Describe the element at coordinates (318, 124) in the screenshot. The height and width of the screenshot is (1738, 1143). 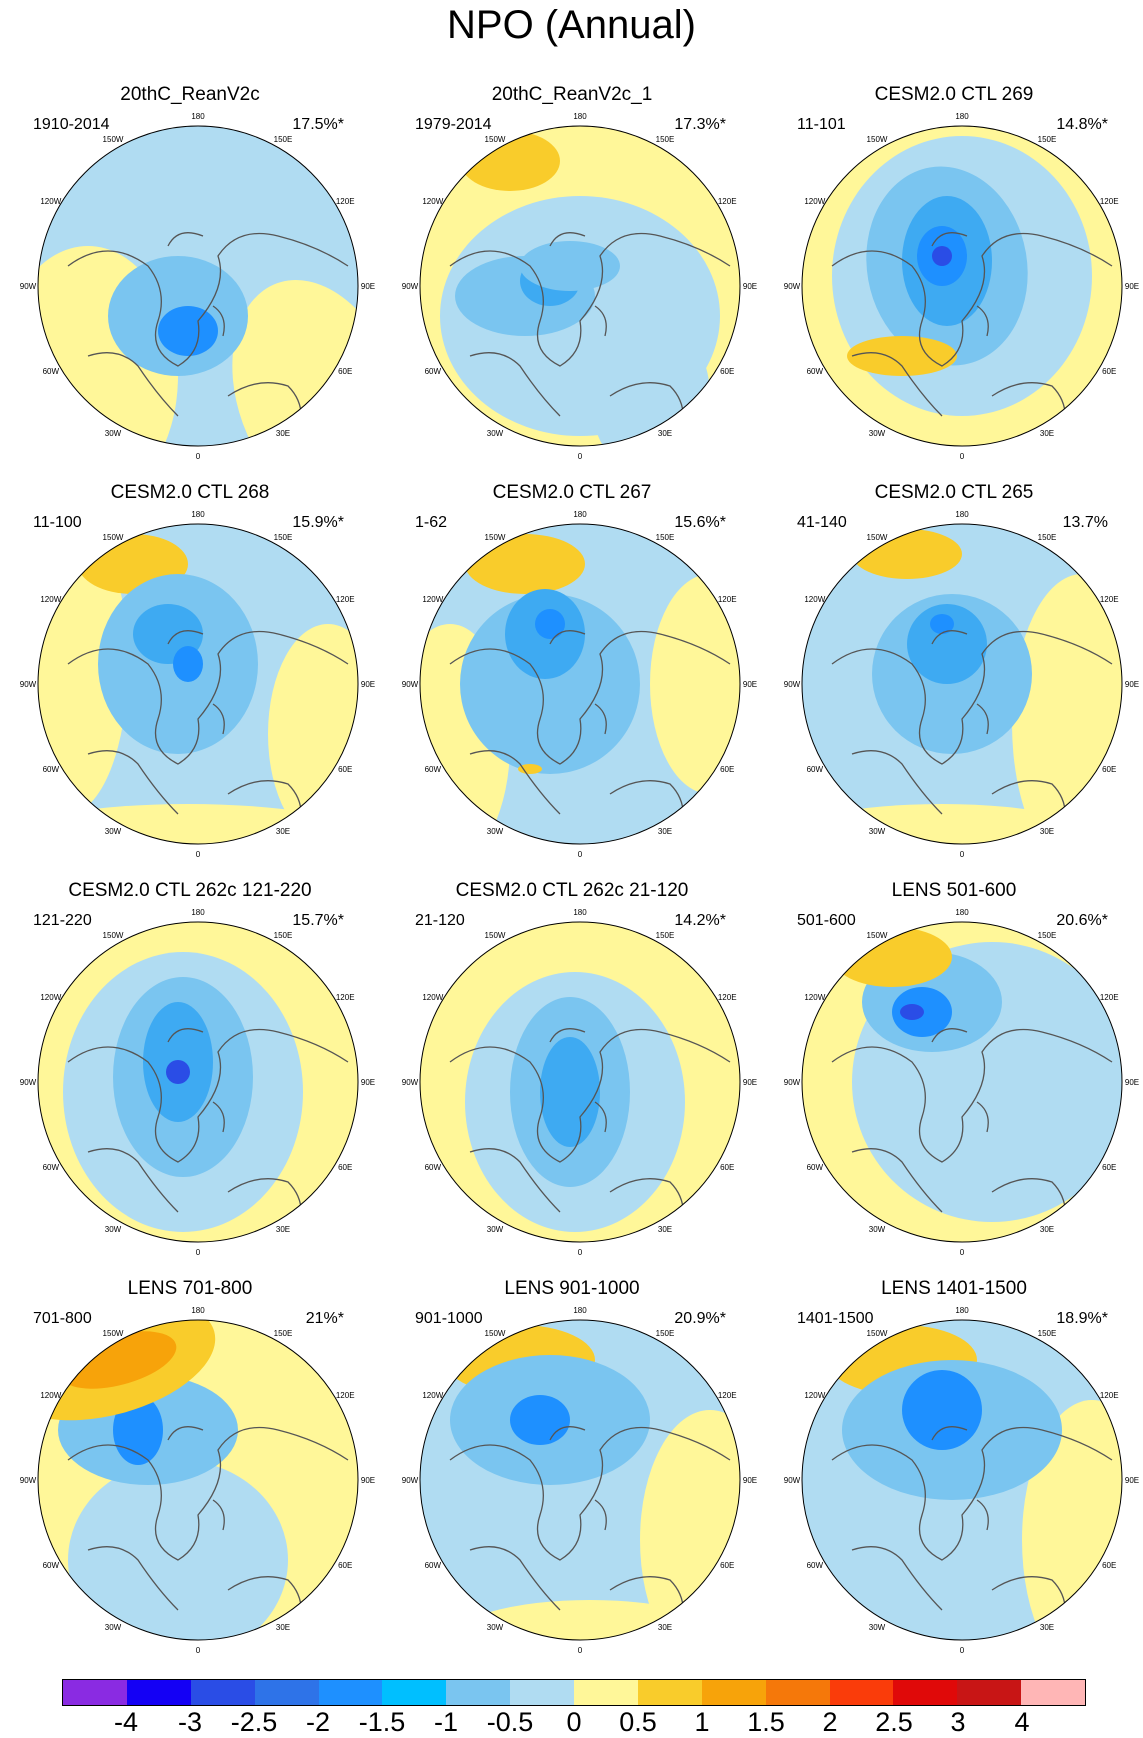
I see `panel-variance: 17.5%*` at that location.